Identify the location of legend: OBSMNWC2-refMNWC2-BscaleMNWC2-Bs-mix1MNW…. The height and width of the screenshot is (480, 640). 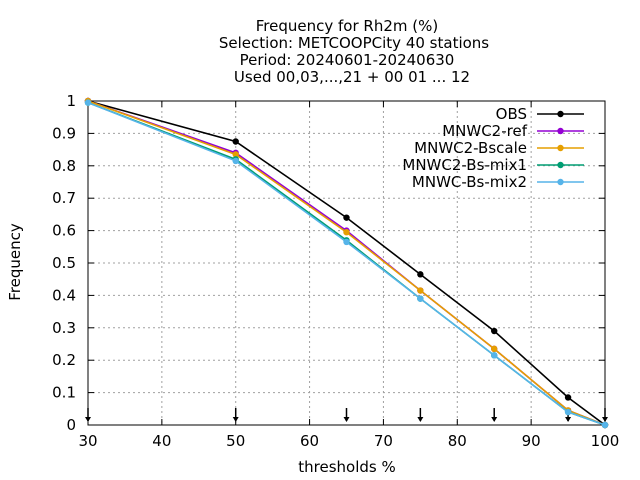
(493, 148).